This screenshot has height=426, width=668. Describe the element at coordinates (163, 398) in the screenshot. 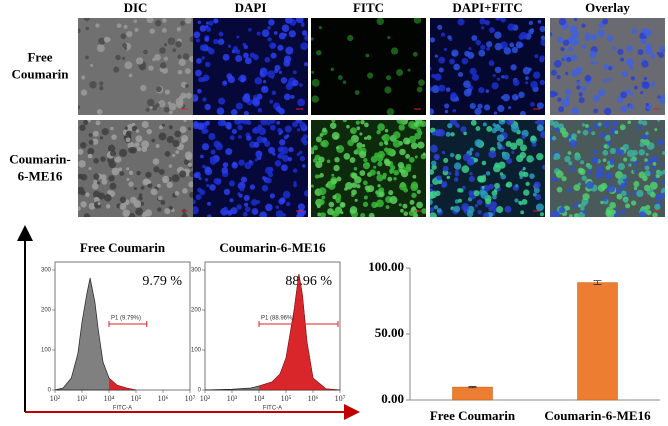

I see `x-tick-label: 10⁶` at that location.